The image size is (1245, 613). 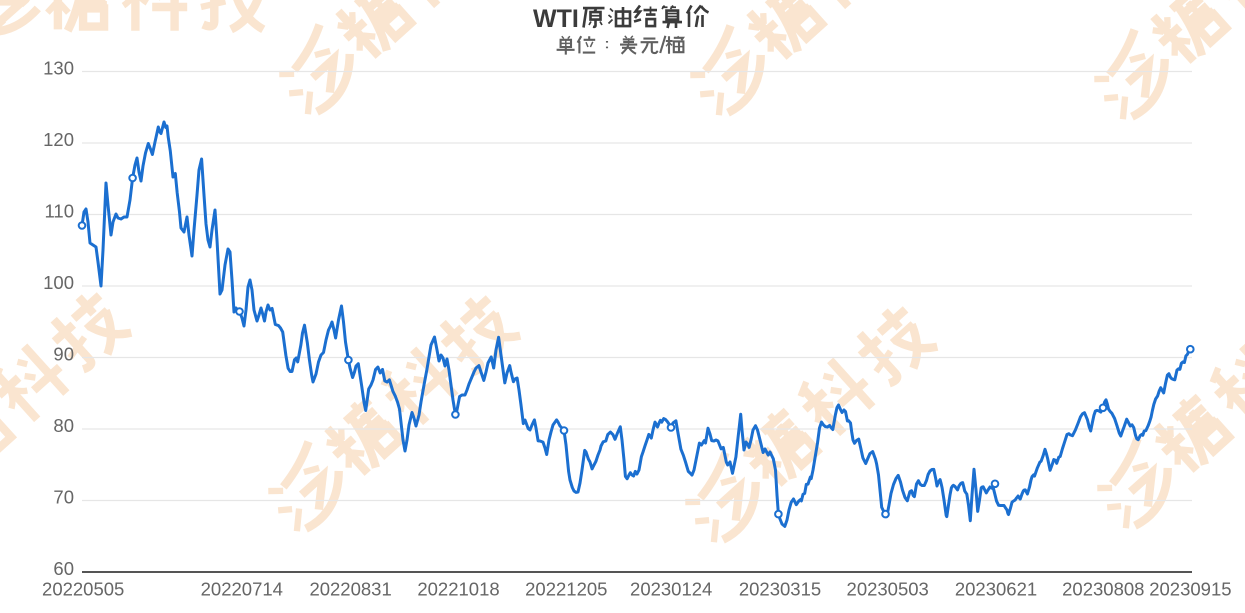 I want to click on svg-text: WTI, so click(x=556, y=19).